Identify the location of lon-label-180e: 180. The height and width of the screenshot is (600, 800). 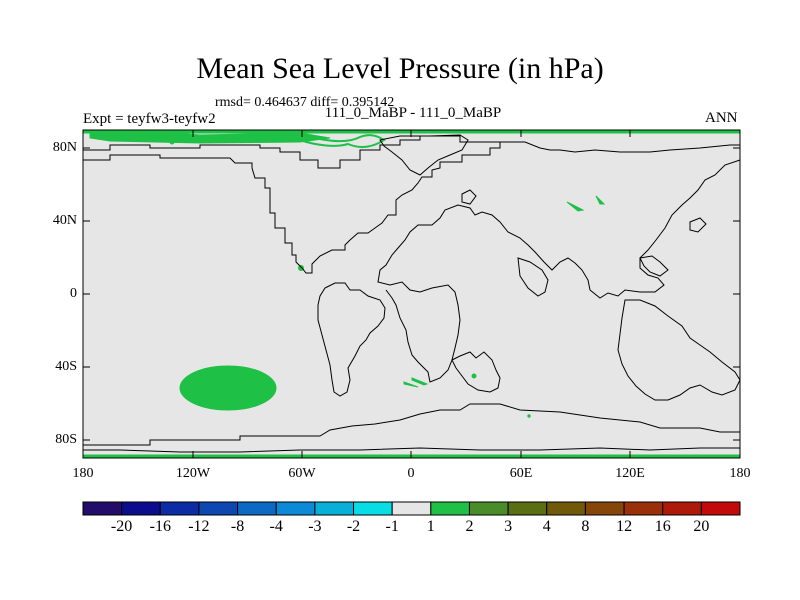
(740, 473).